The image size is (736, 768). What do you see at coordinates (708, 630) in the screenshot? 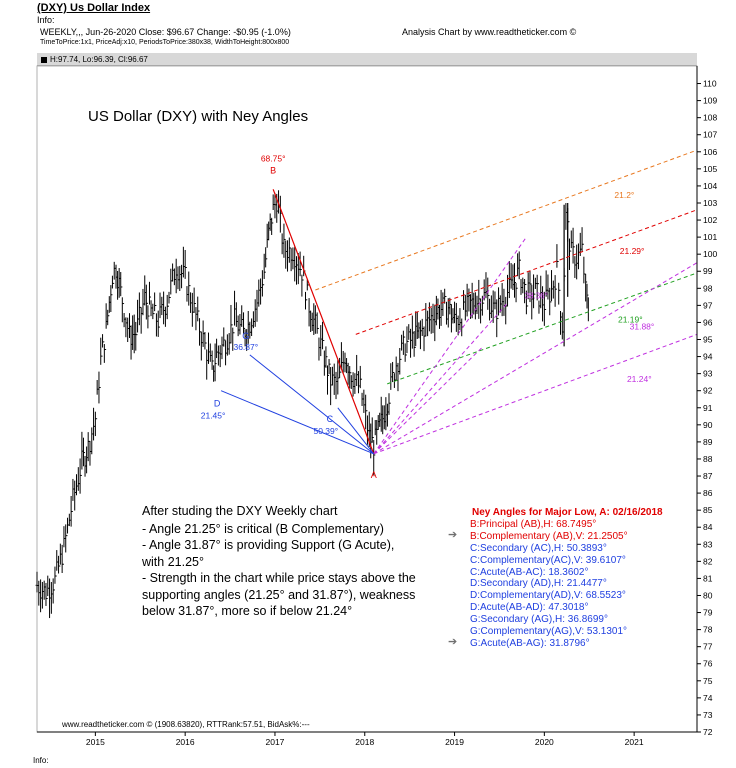
I see `y-tick-label: 78` at bounding box center [708, 630].